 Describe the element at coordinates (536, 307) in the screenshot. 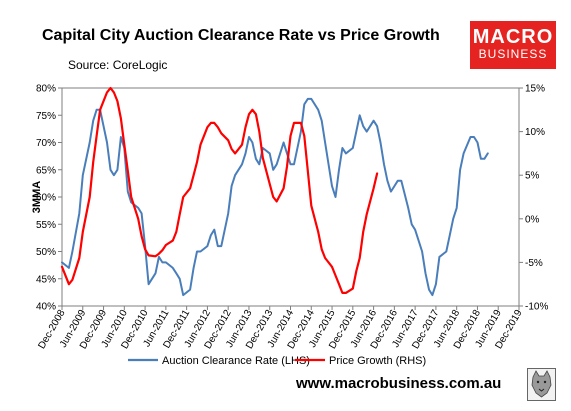

I see `right-tick-label: -10%` at that location.